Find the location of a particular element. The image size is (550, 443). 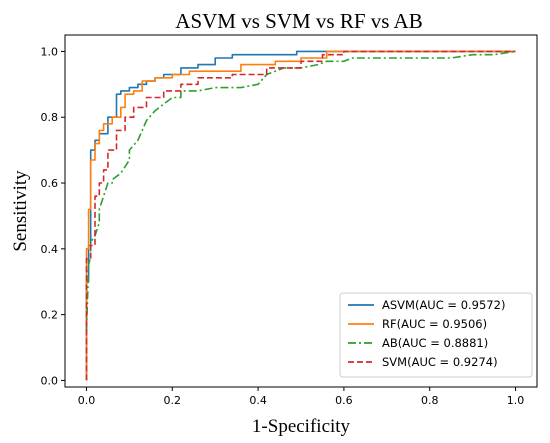

y-tick-label: 0.4 is located at coordinates (50, 249).